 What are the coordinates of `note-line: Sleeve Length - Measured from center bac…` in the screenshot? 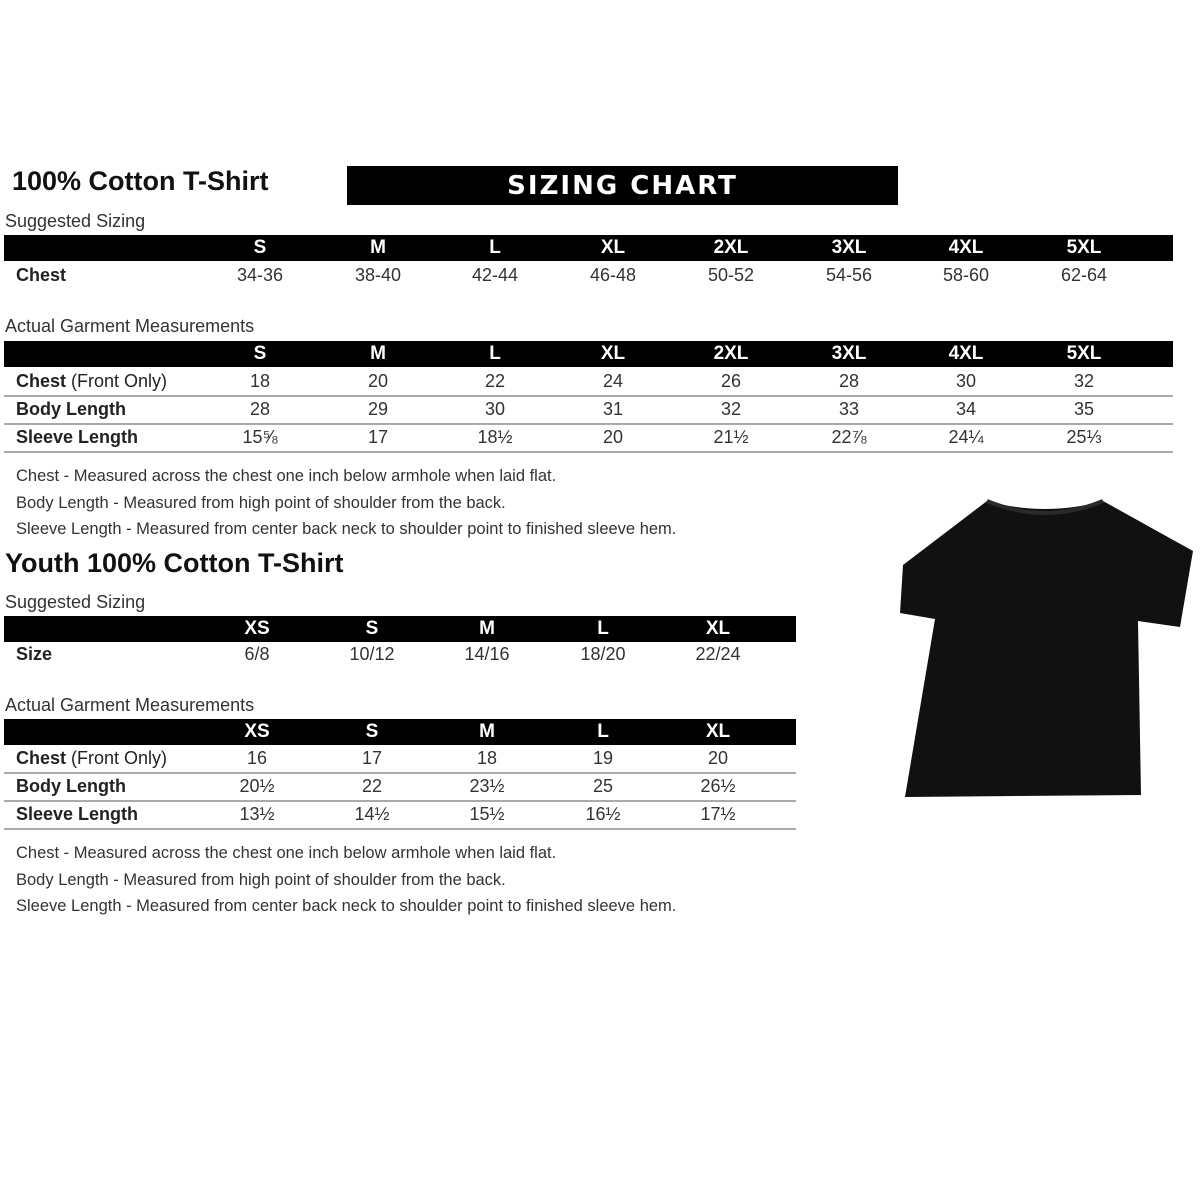 It's located at (346, 906).